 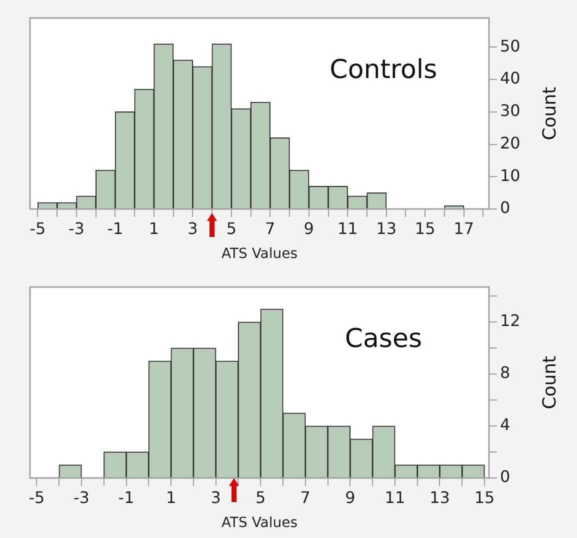 What do you see at coordinates (510, 46) in the screenshot?
I see `y-tick-label: 50` at bounding box center [510, 46].